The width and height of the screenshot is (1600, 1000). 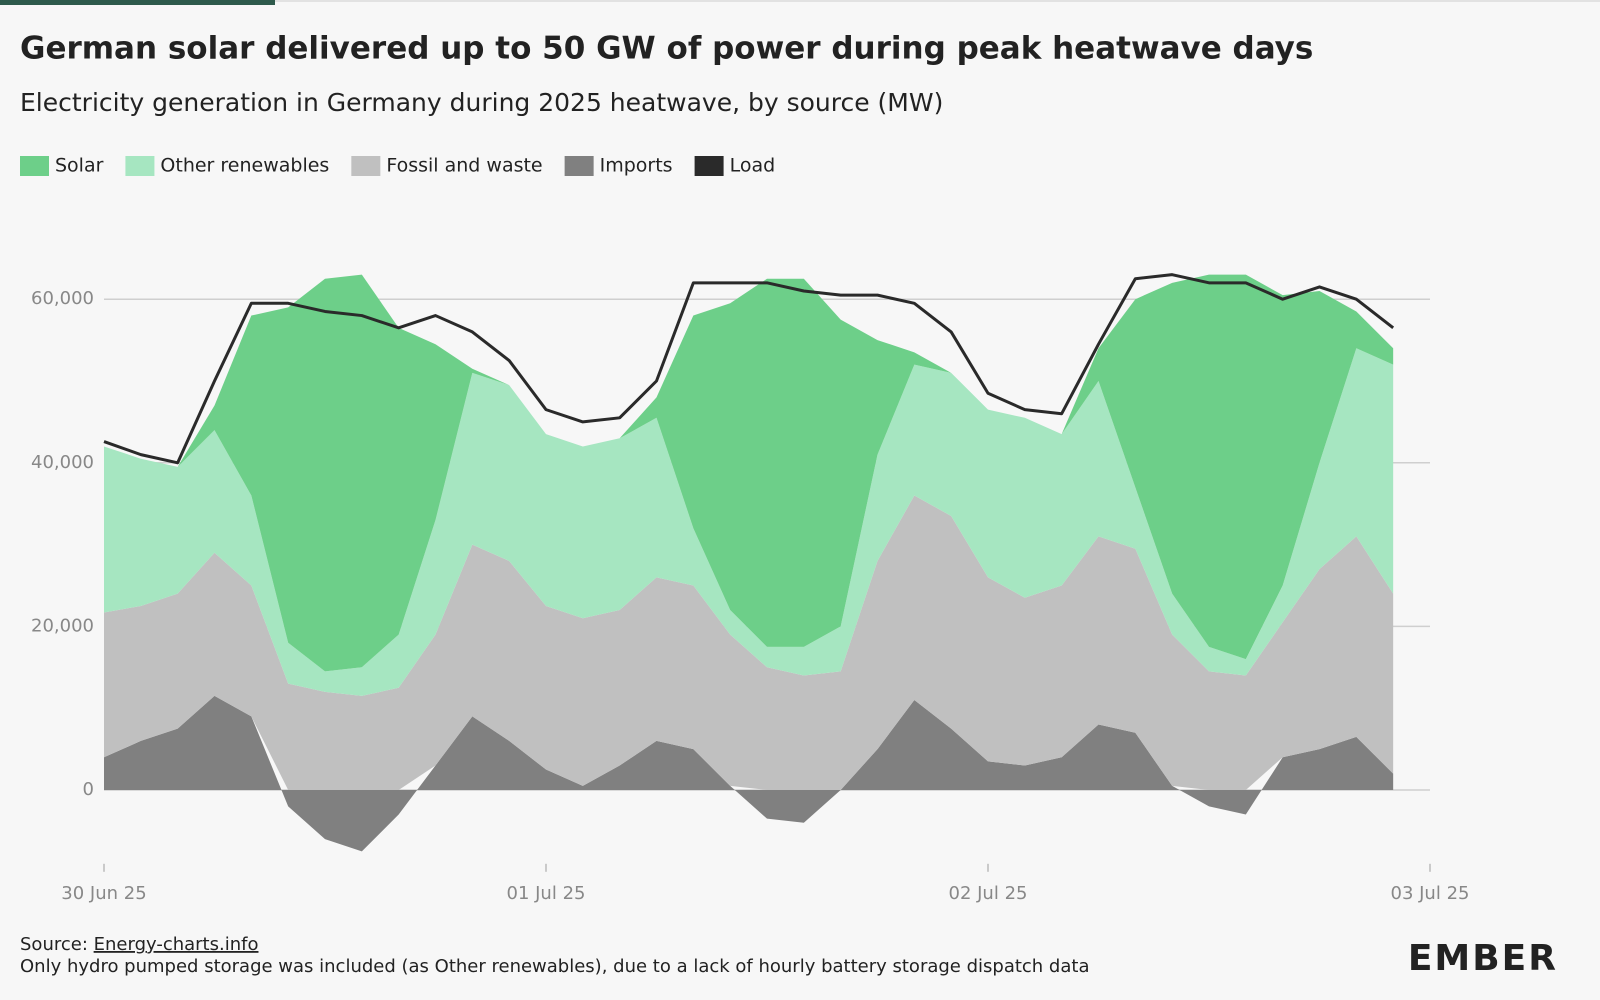 I want to click on source: Source: Energy-charts.info, so click(x=139, y=944).